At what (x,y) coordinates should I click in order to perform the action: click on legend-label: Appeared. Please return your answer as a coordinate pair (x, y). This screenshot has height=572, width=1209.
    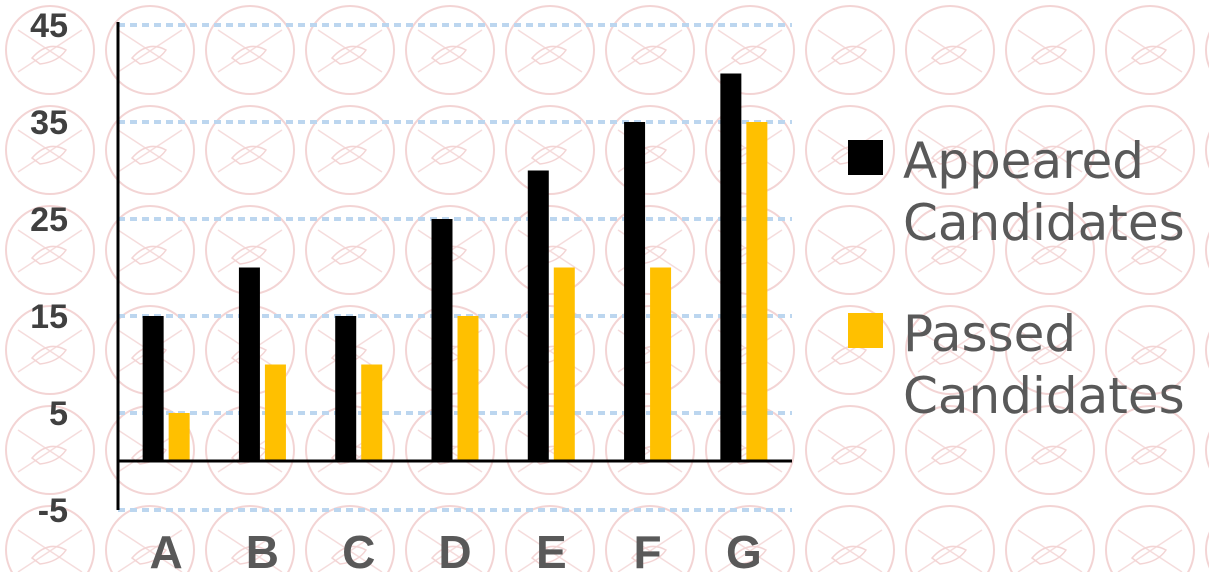
    Looking at the image, I should click on (1023, 161).